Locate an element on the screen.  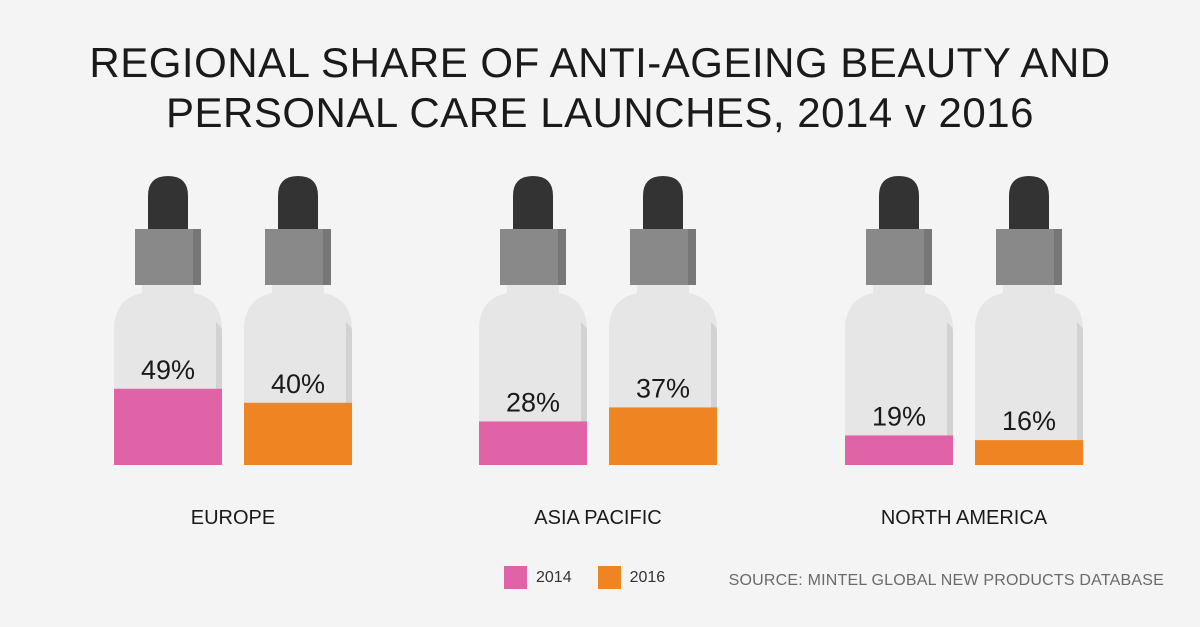
legend-label-2016: 2016 is located at coordinates (647, 577).